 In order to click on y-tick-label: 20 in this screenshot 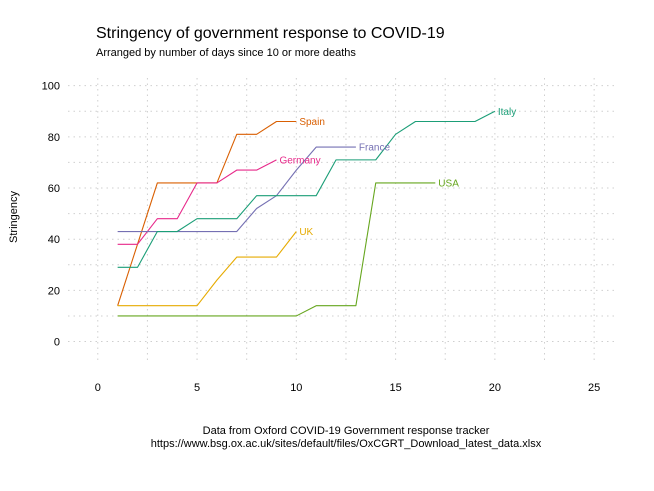, I will do `click(54, 291)`.